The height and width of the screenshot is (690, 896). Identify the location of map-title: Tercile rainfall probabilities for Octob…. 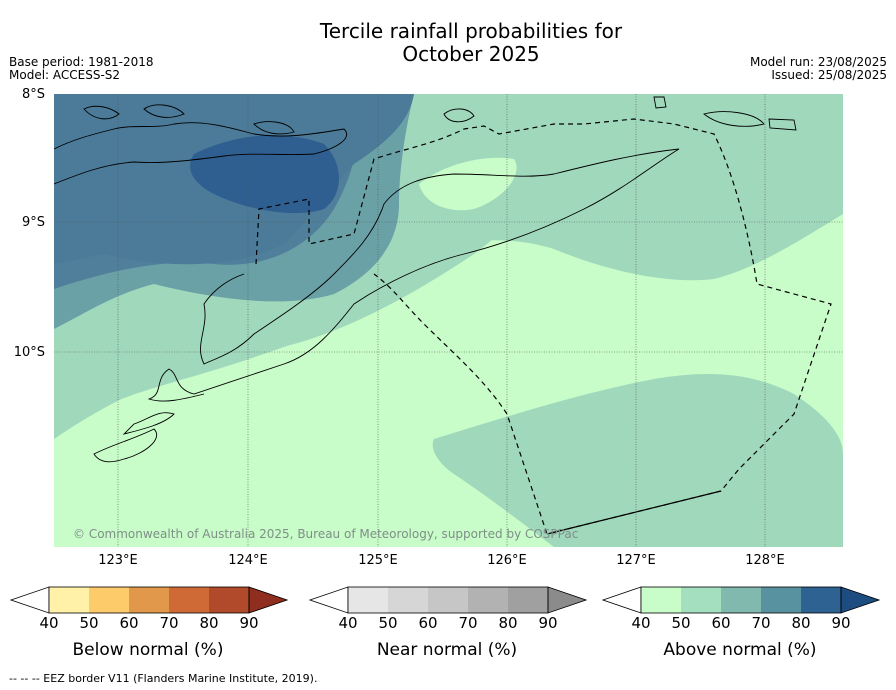
(448, 43).